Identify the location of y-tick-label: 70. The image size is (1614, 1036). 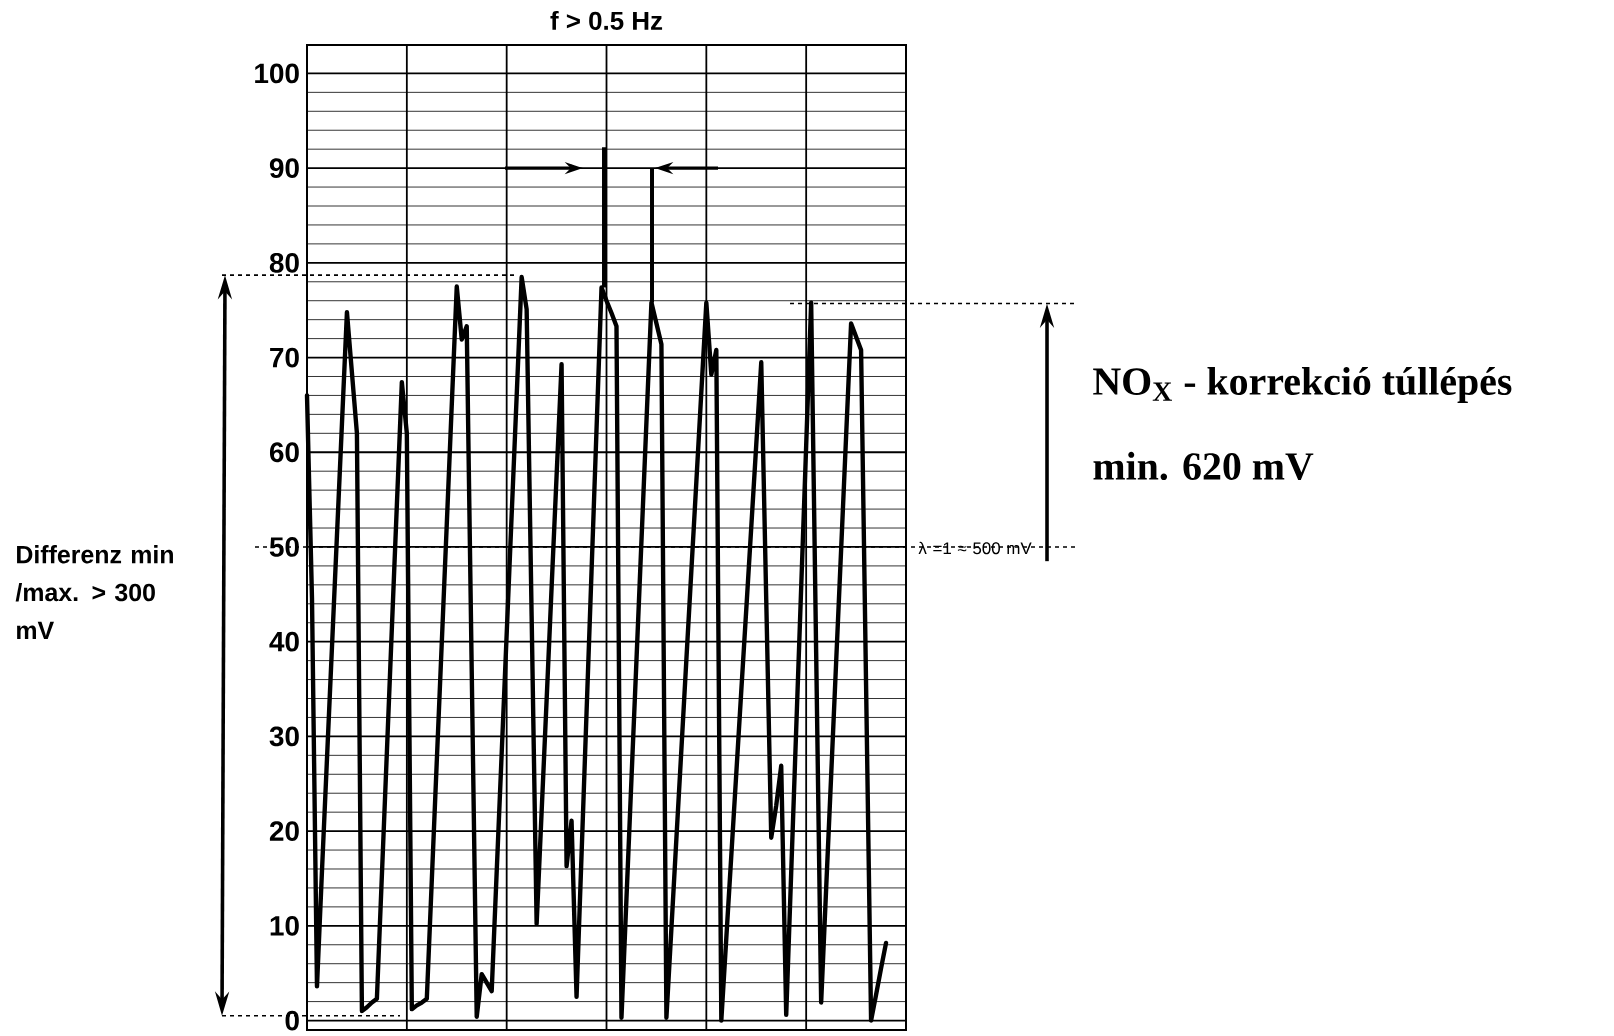
(284, 357).